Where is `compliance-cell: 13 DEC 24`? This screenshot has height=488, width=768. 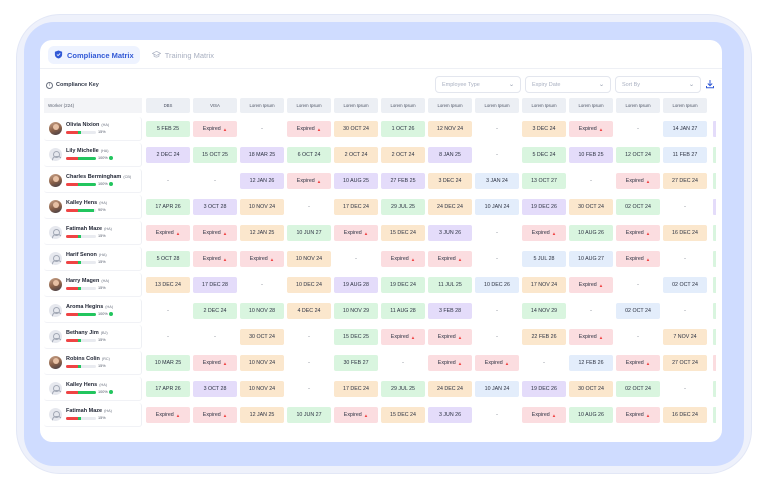 compliance-cell: 13 DEC 24 is located at coordinates (168, 285).